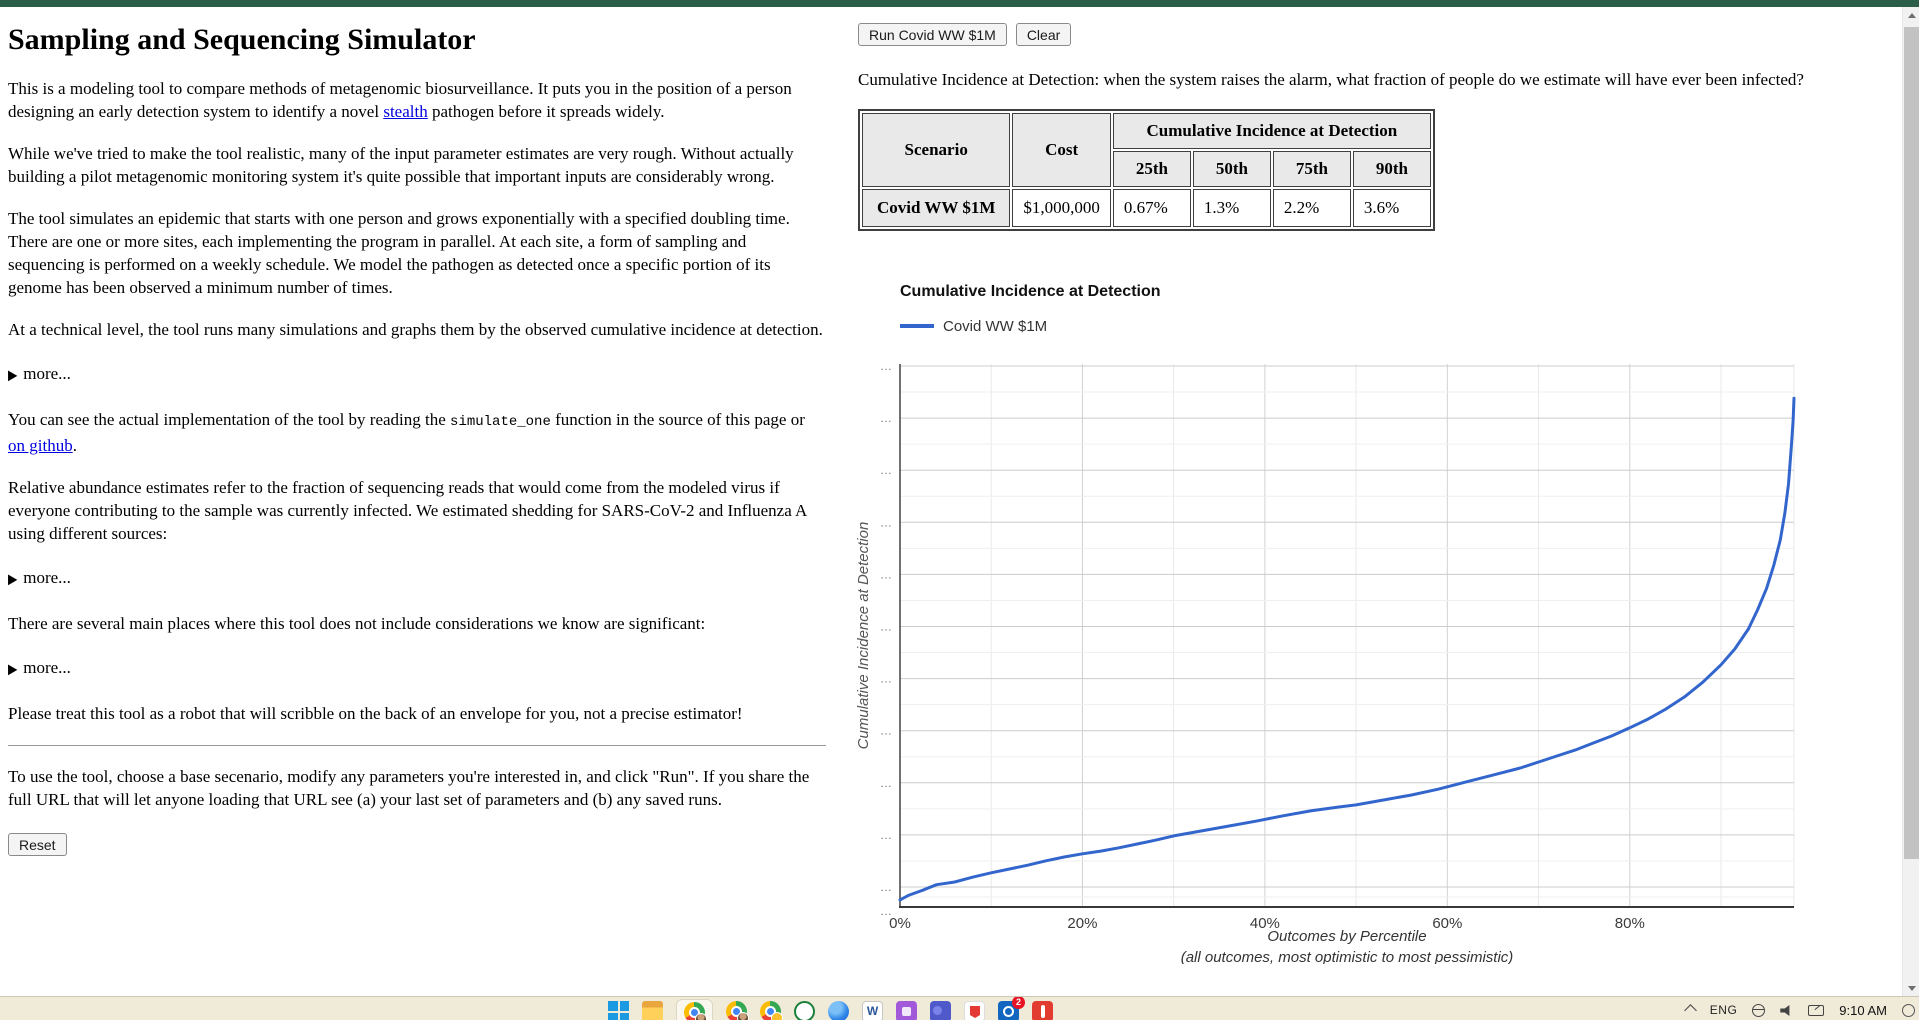 Image resolution: width=1919 pixels, height=1020 pixels. What do you see at coordinates (1911, 988) in the screenshot?
I see `scroll-down-arrow-icon` at bounding box center [1911, 988].